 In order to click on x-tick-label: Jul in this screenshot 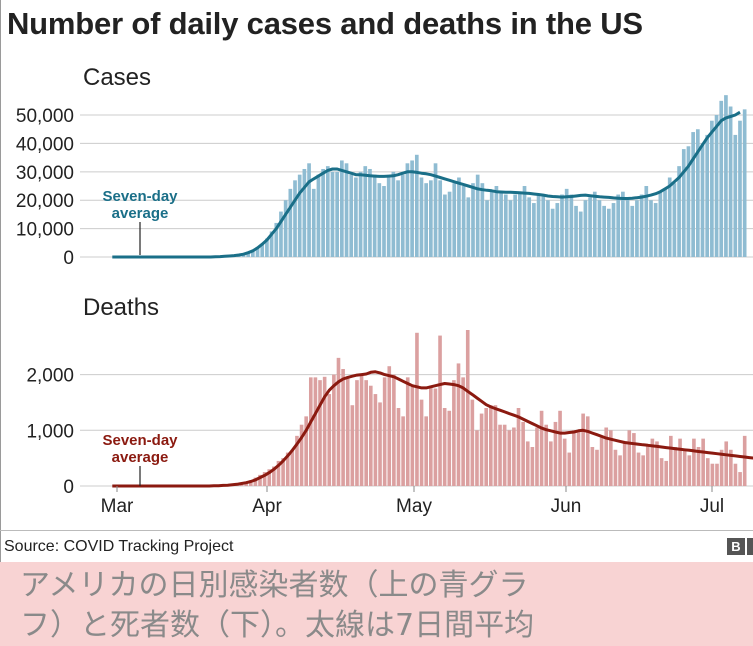, I will do `click(712, 506)`.